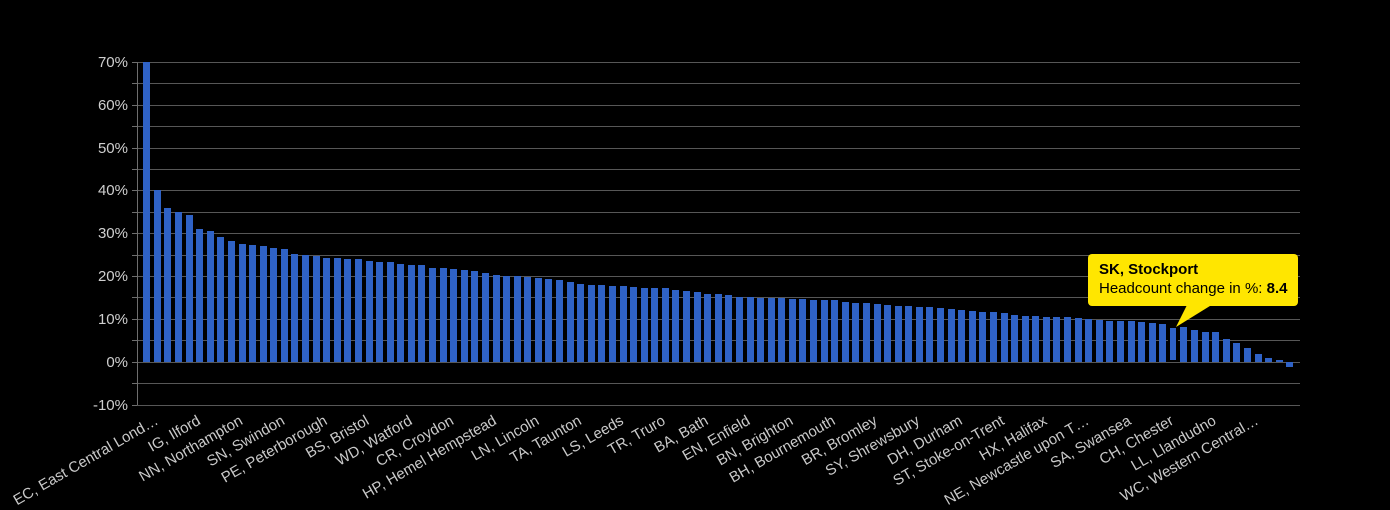 The image size is (1390, 510). I want to click on bar-highlight-sk-stockport, so click(1173, 343).